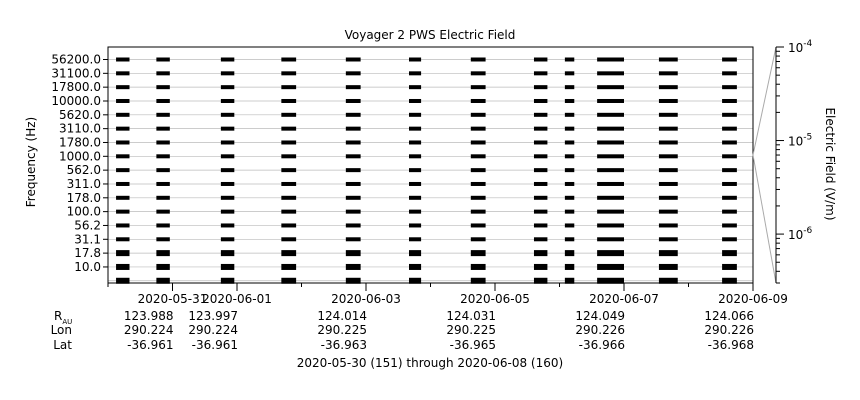 The image size is (860, 400). Describe the element at coordinates (87, 253) in the screenshot. I see `y-tick-label: 17.8` at that location.